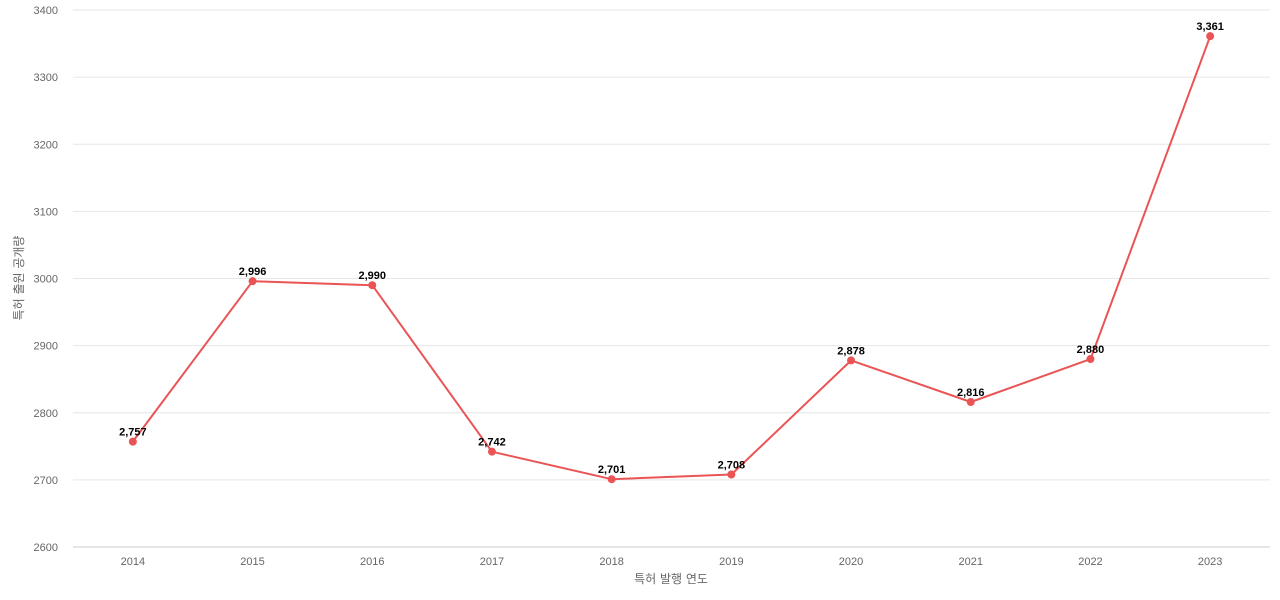  Describe the element at coordinates (612, 470) in the screenshot. I see `data-label: 2,701` at that location.